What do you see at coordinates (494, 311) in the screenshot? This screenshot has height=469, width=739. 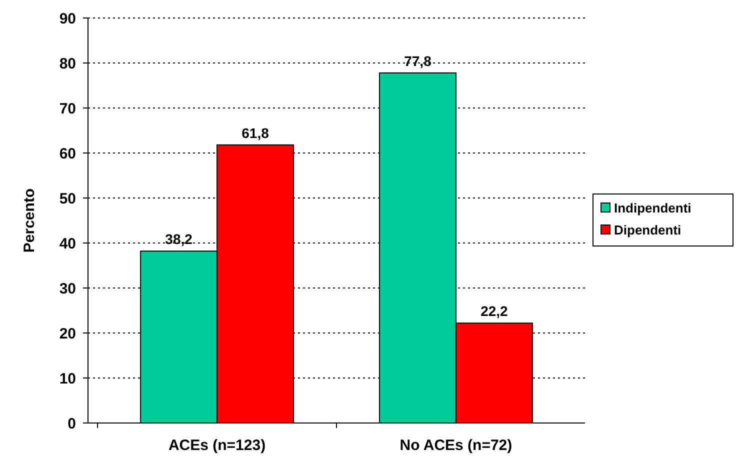 I see `data-label: 22,2` at bounding box center [494, 311].